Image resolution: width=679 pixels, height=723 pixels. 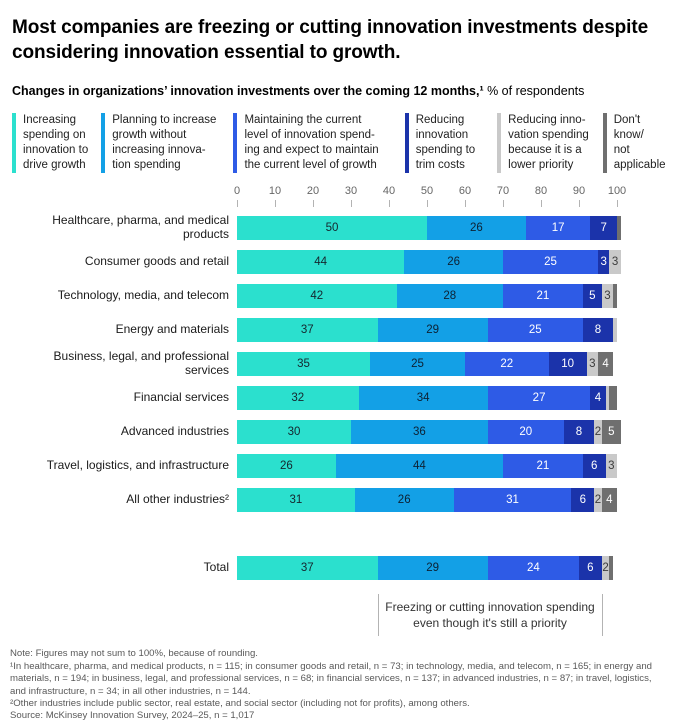 What do you see at coordinates (605, 364) in the screenshot?
I see `bar-segment: 4` at bounding box center [605, 364].